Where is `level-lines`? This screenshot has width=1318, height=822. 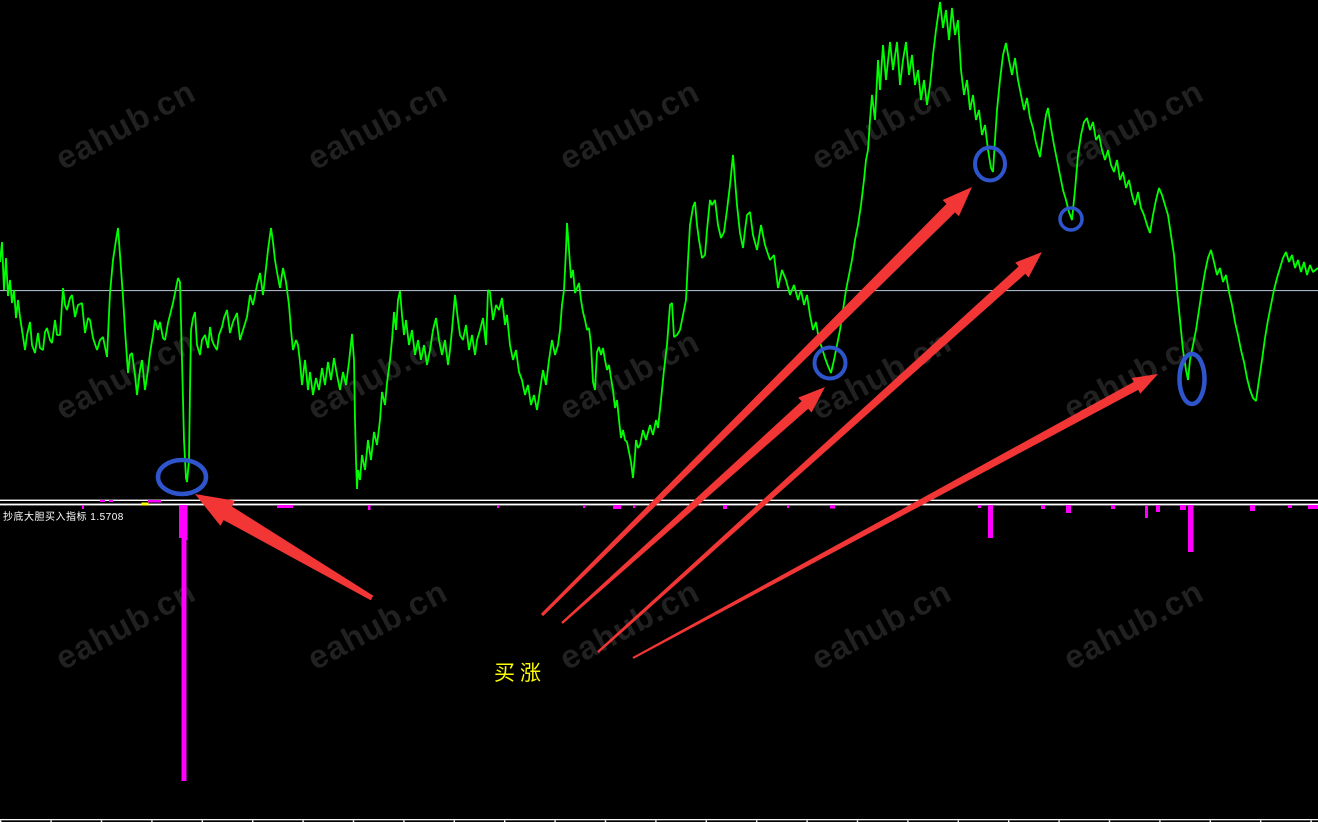 level-lines is located at coordinates (659, 291).